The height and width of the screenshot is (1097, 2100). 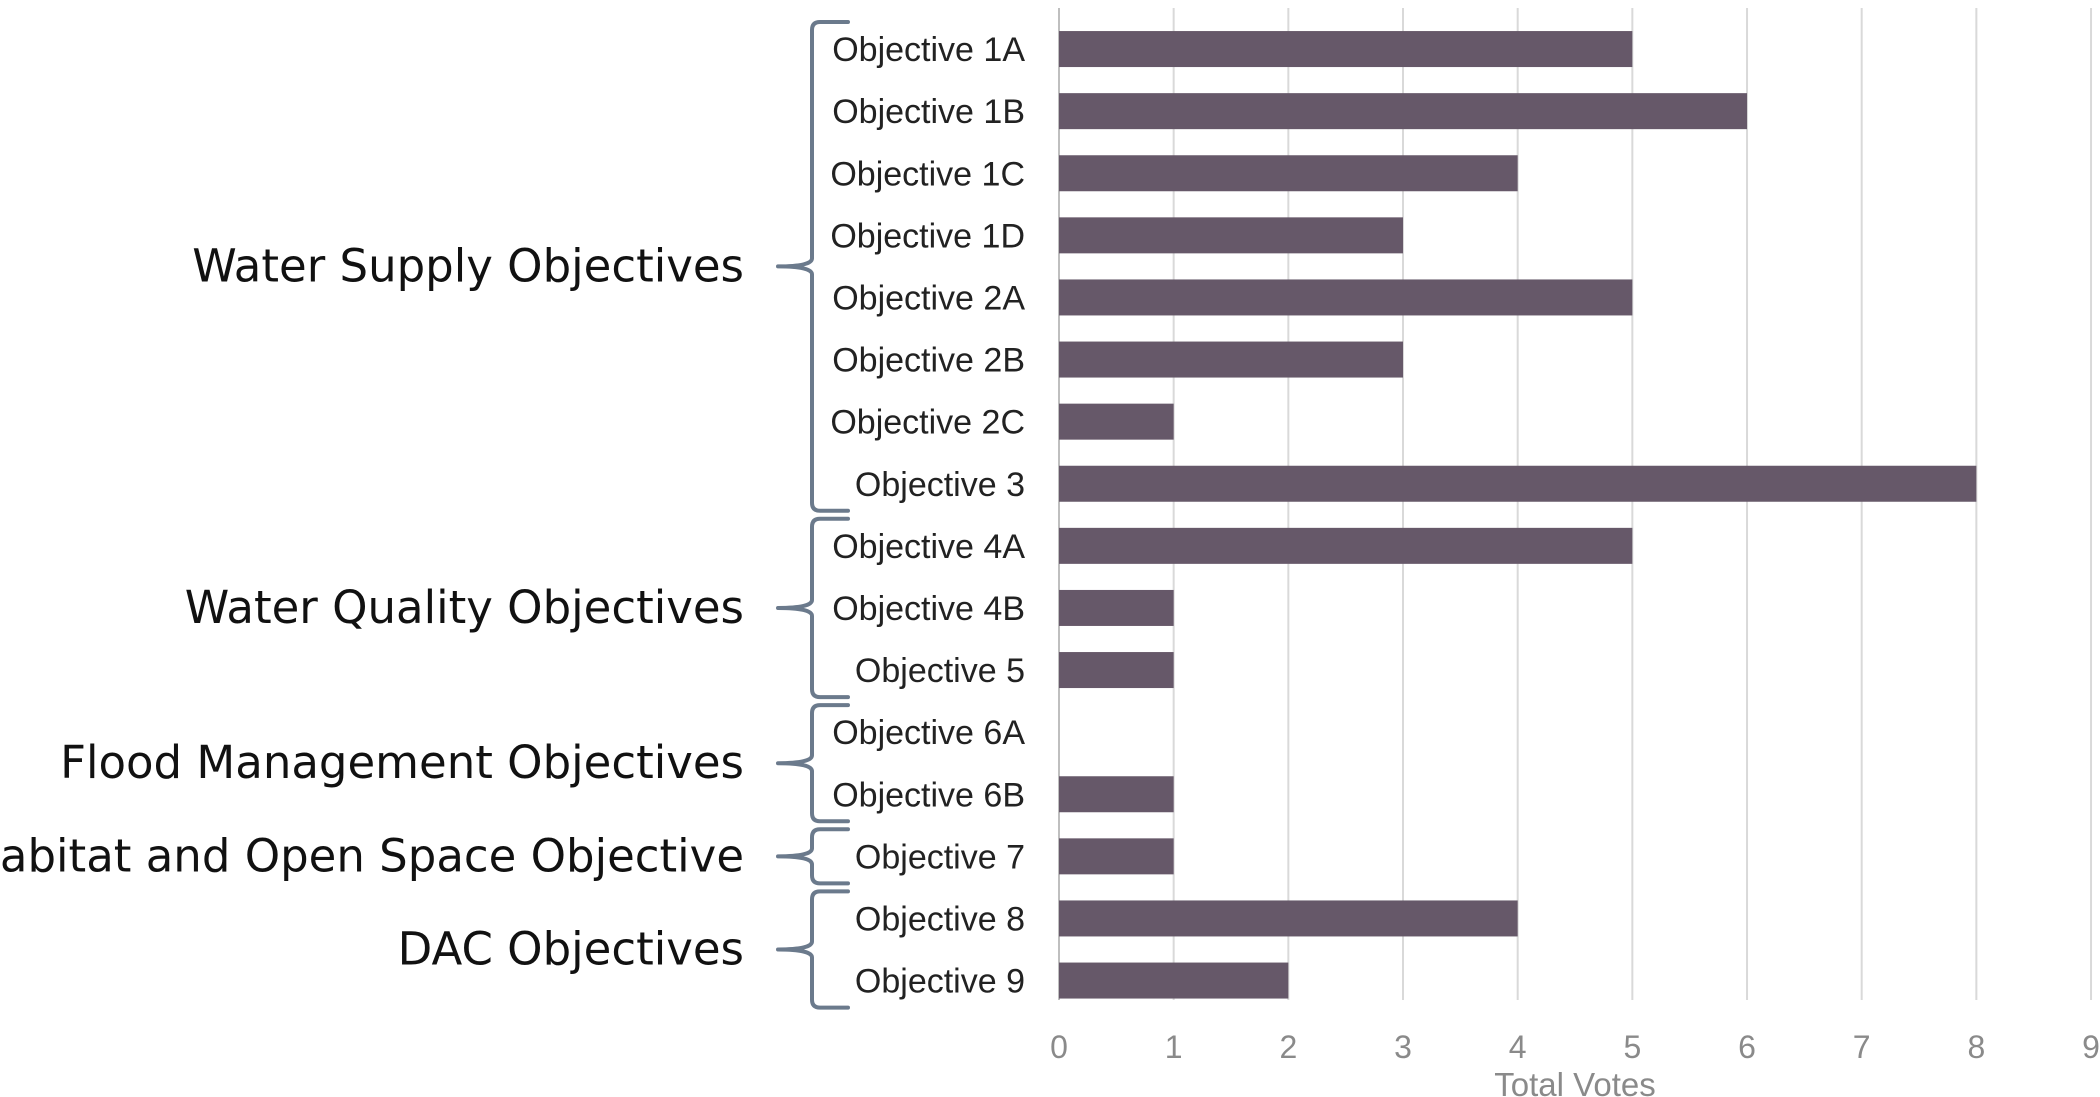 I want to click on category-label: Objective 1A, so click(x=928, y=50).